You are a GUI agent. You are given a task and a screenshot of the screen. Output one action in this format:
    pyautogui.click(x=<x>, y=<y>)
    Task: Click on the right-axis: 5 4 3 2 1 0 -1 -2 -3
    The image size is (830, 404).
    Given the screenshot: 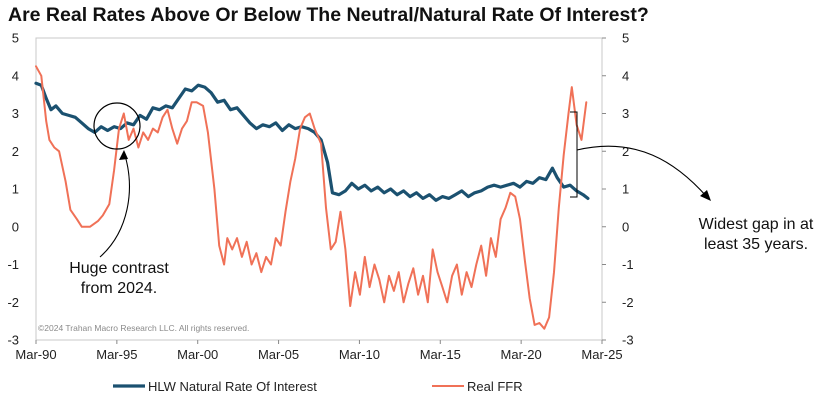 What is the action you would take?
    pyautogui.click(x=618, y=189)
    